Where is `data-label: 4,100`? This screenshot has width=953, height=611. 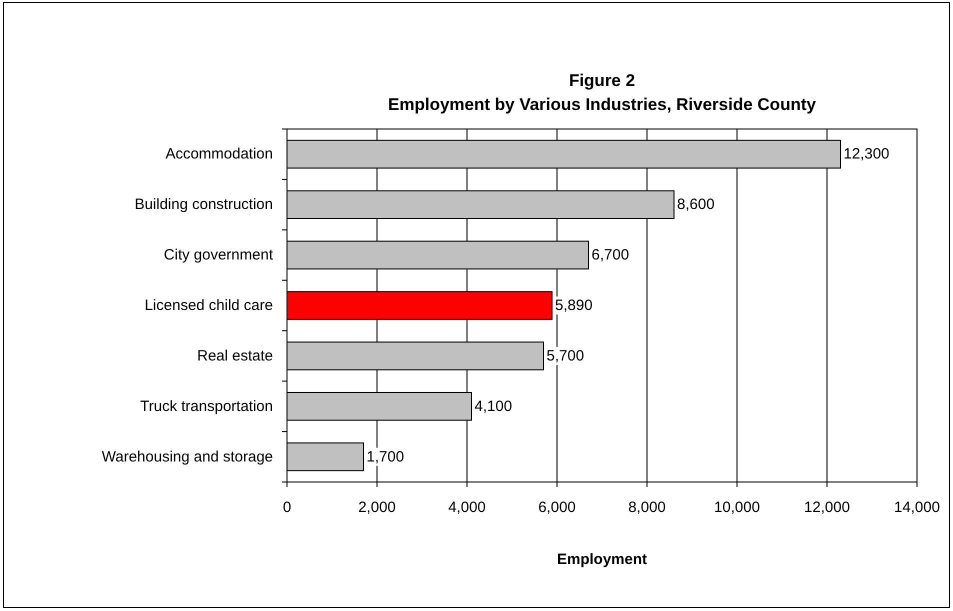 data-label: 4,100 is located at coordinates (493, 406).